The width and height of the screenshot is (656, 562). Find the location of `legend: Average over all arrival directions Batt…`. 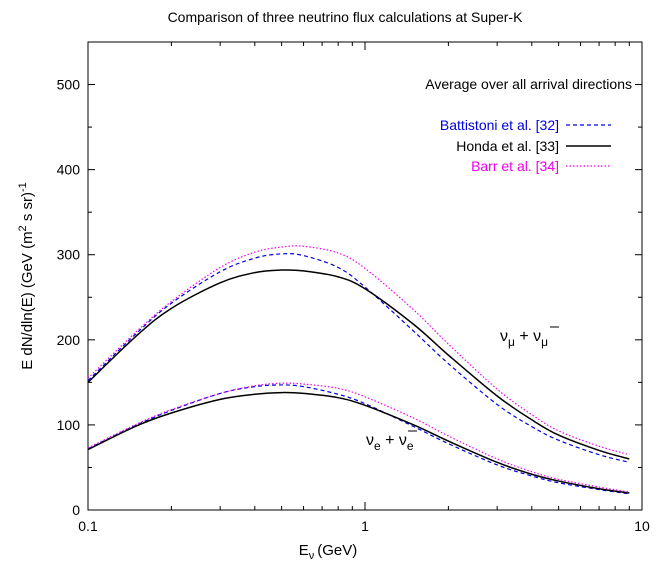

legend: Average over all arrival directions Batt… is located at coordinates (528, 125).